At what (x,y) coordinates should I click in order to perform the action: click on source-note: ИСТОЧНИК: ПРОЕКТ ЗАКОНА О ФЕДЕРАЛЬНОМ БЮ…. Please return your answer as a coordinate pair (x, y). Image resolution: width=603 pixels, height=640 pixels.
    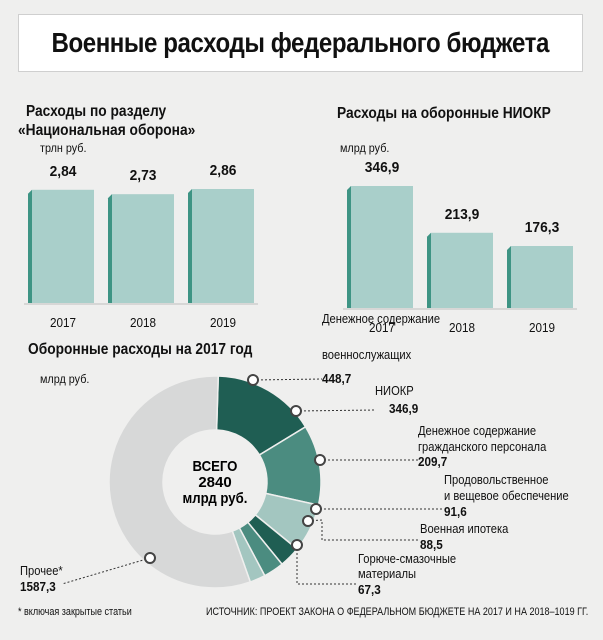
    Looking at the image, I should click on (397, 612).